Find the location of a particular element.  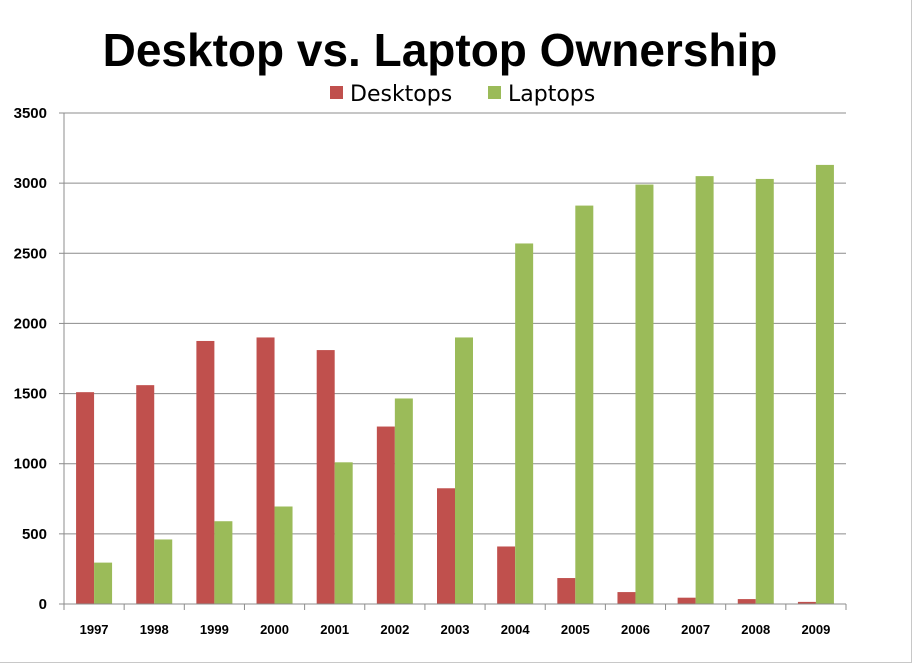

bar-desktops-2005 is located at coordinates (566, 591).